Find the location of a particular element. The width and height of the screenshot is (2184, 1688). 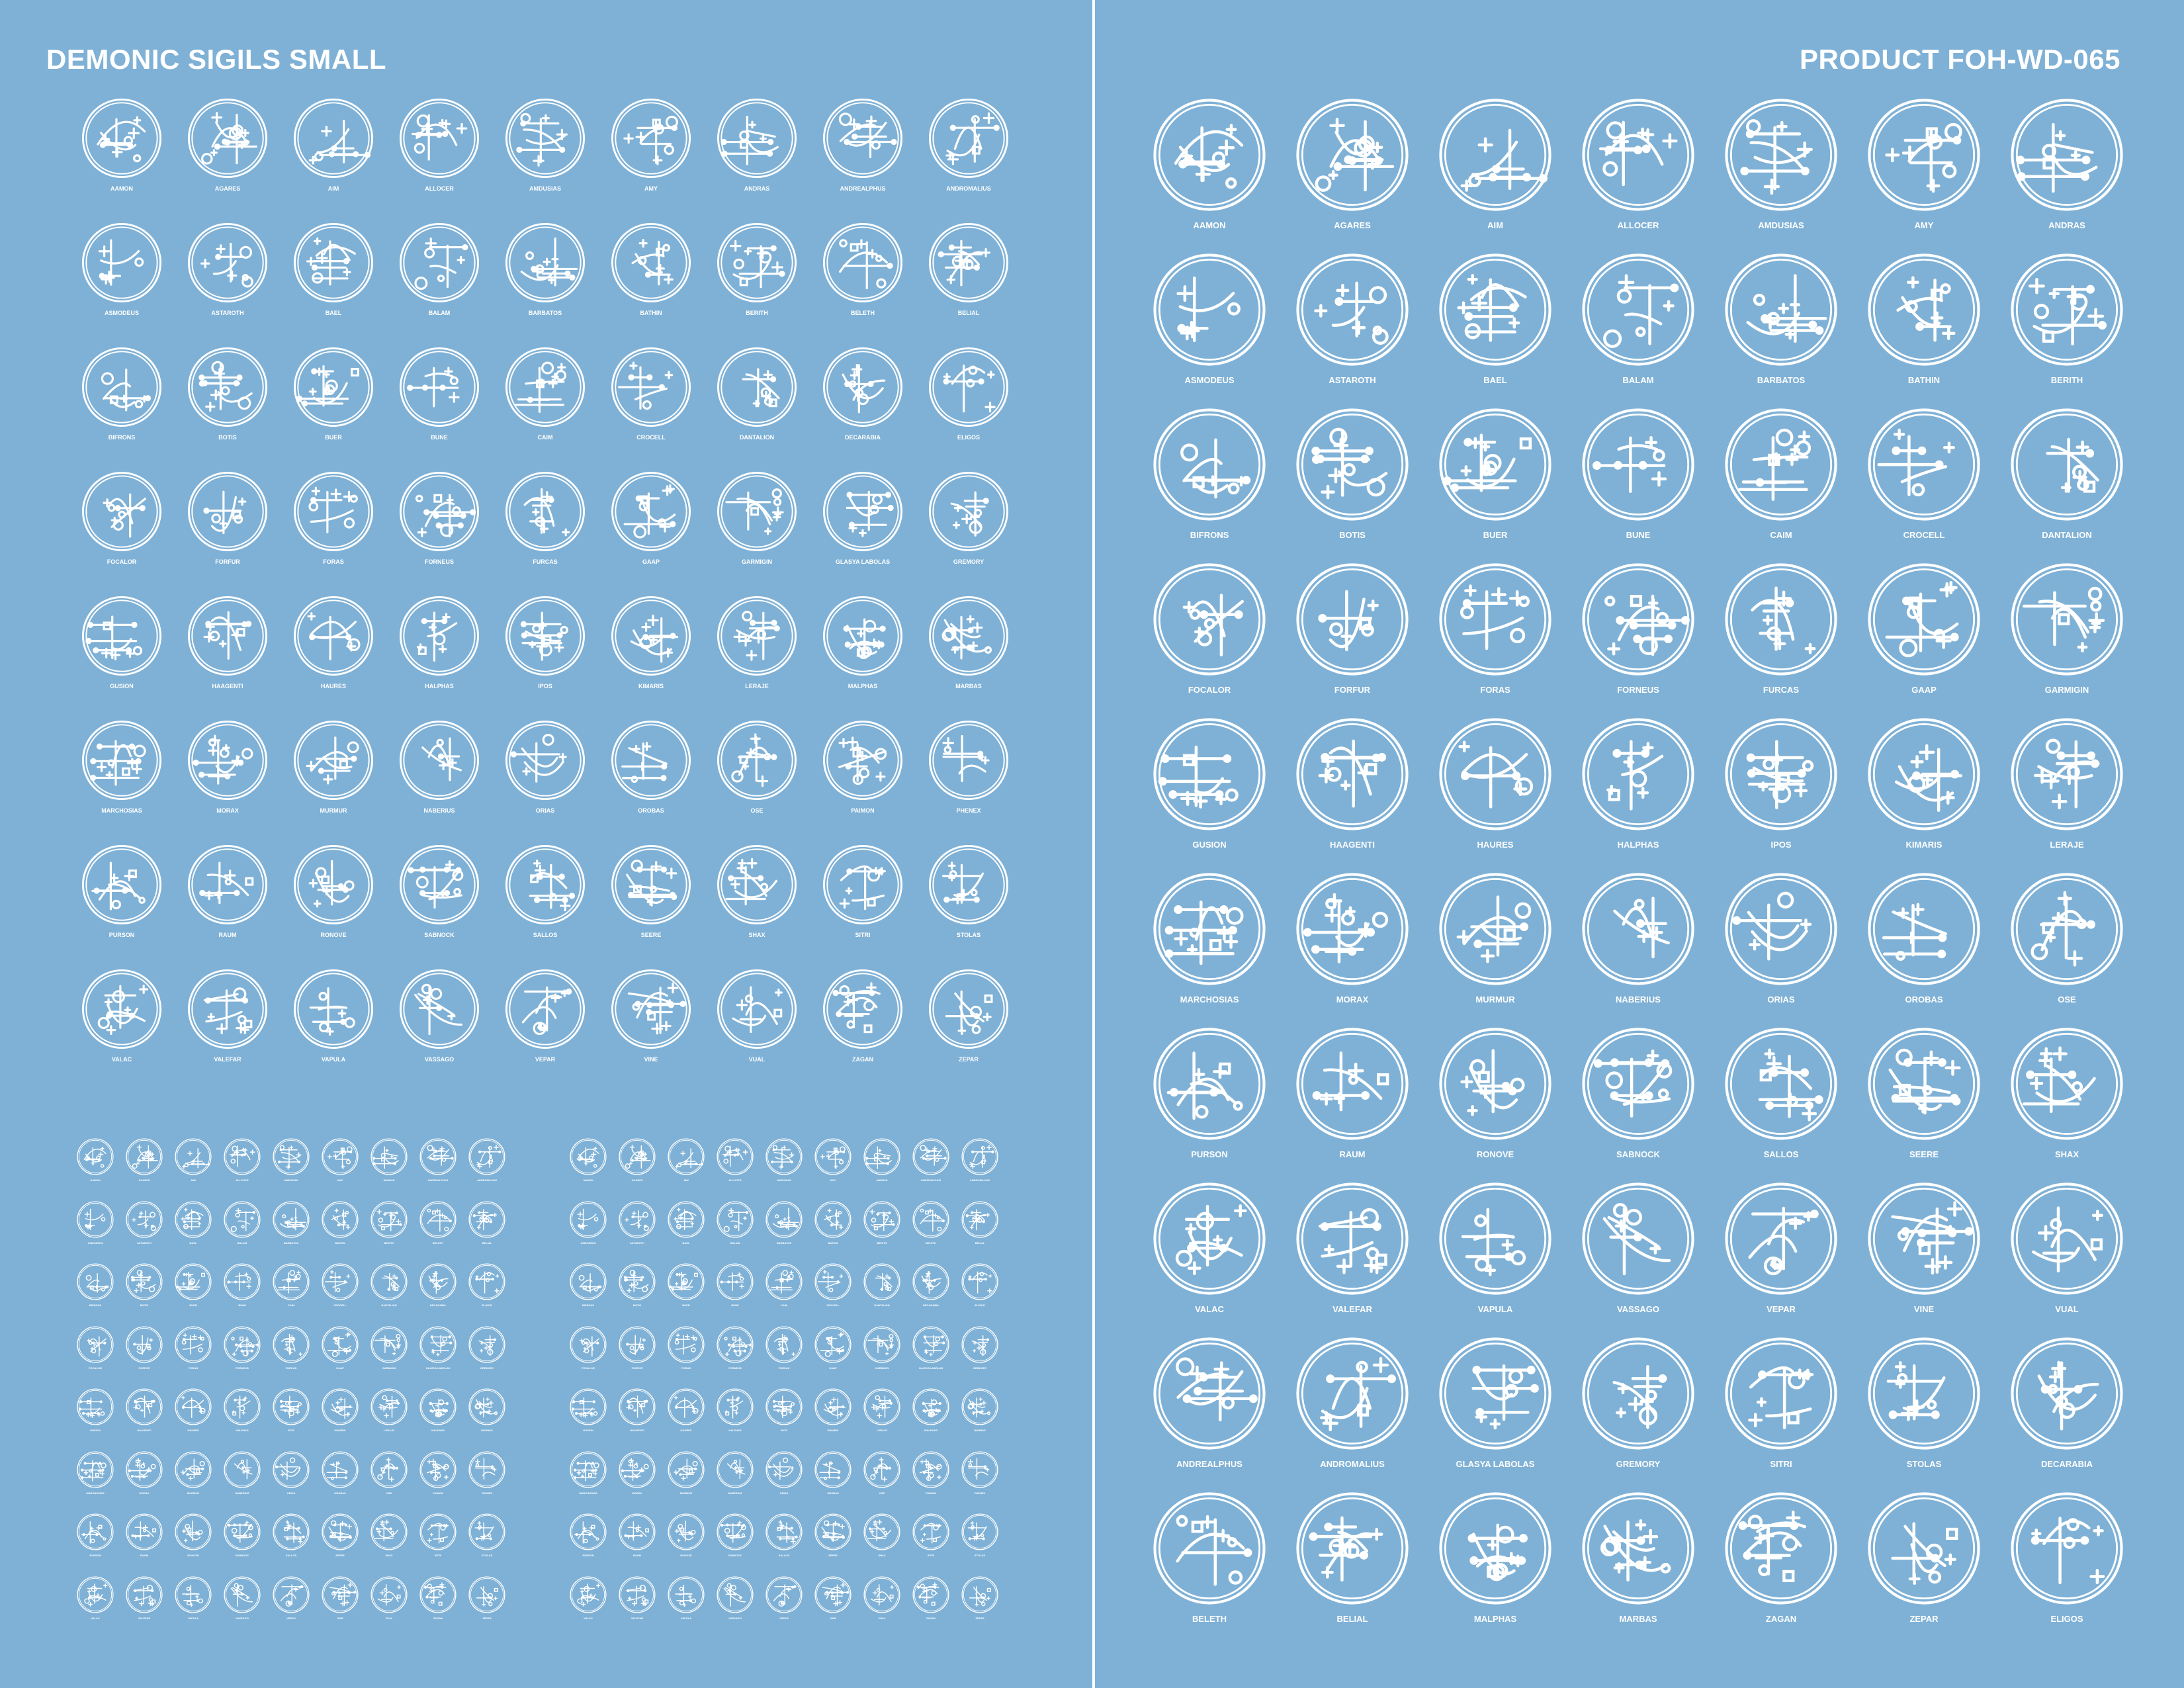

tiny-sigil-decarabia: DECARABIA is located at coordinates (438, 1294).